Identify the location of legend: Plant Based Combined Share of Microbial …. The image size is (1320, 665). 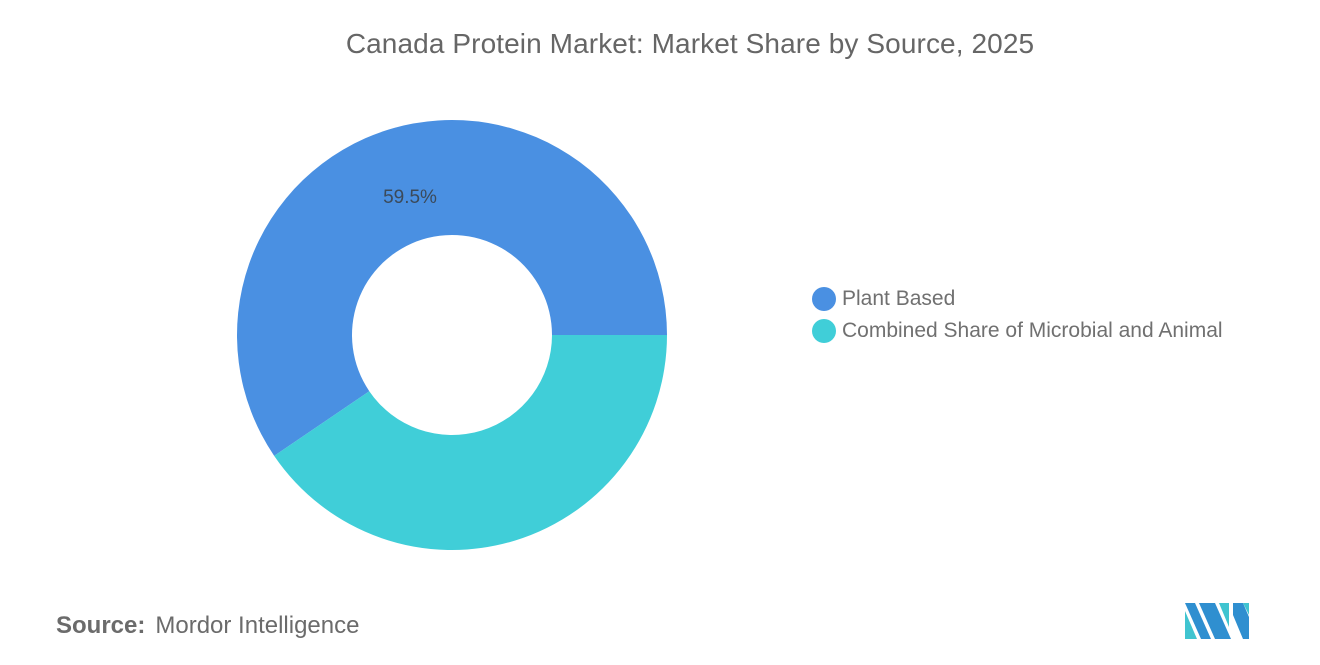
(1017, 315).